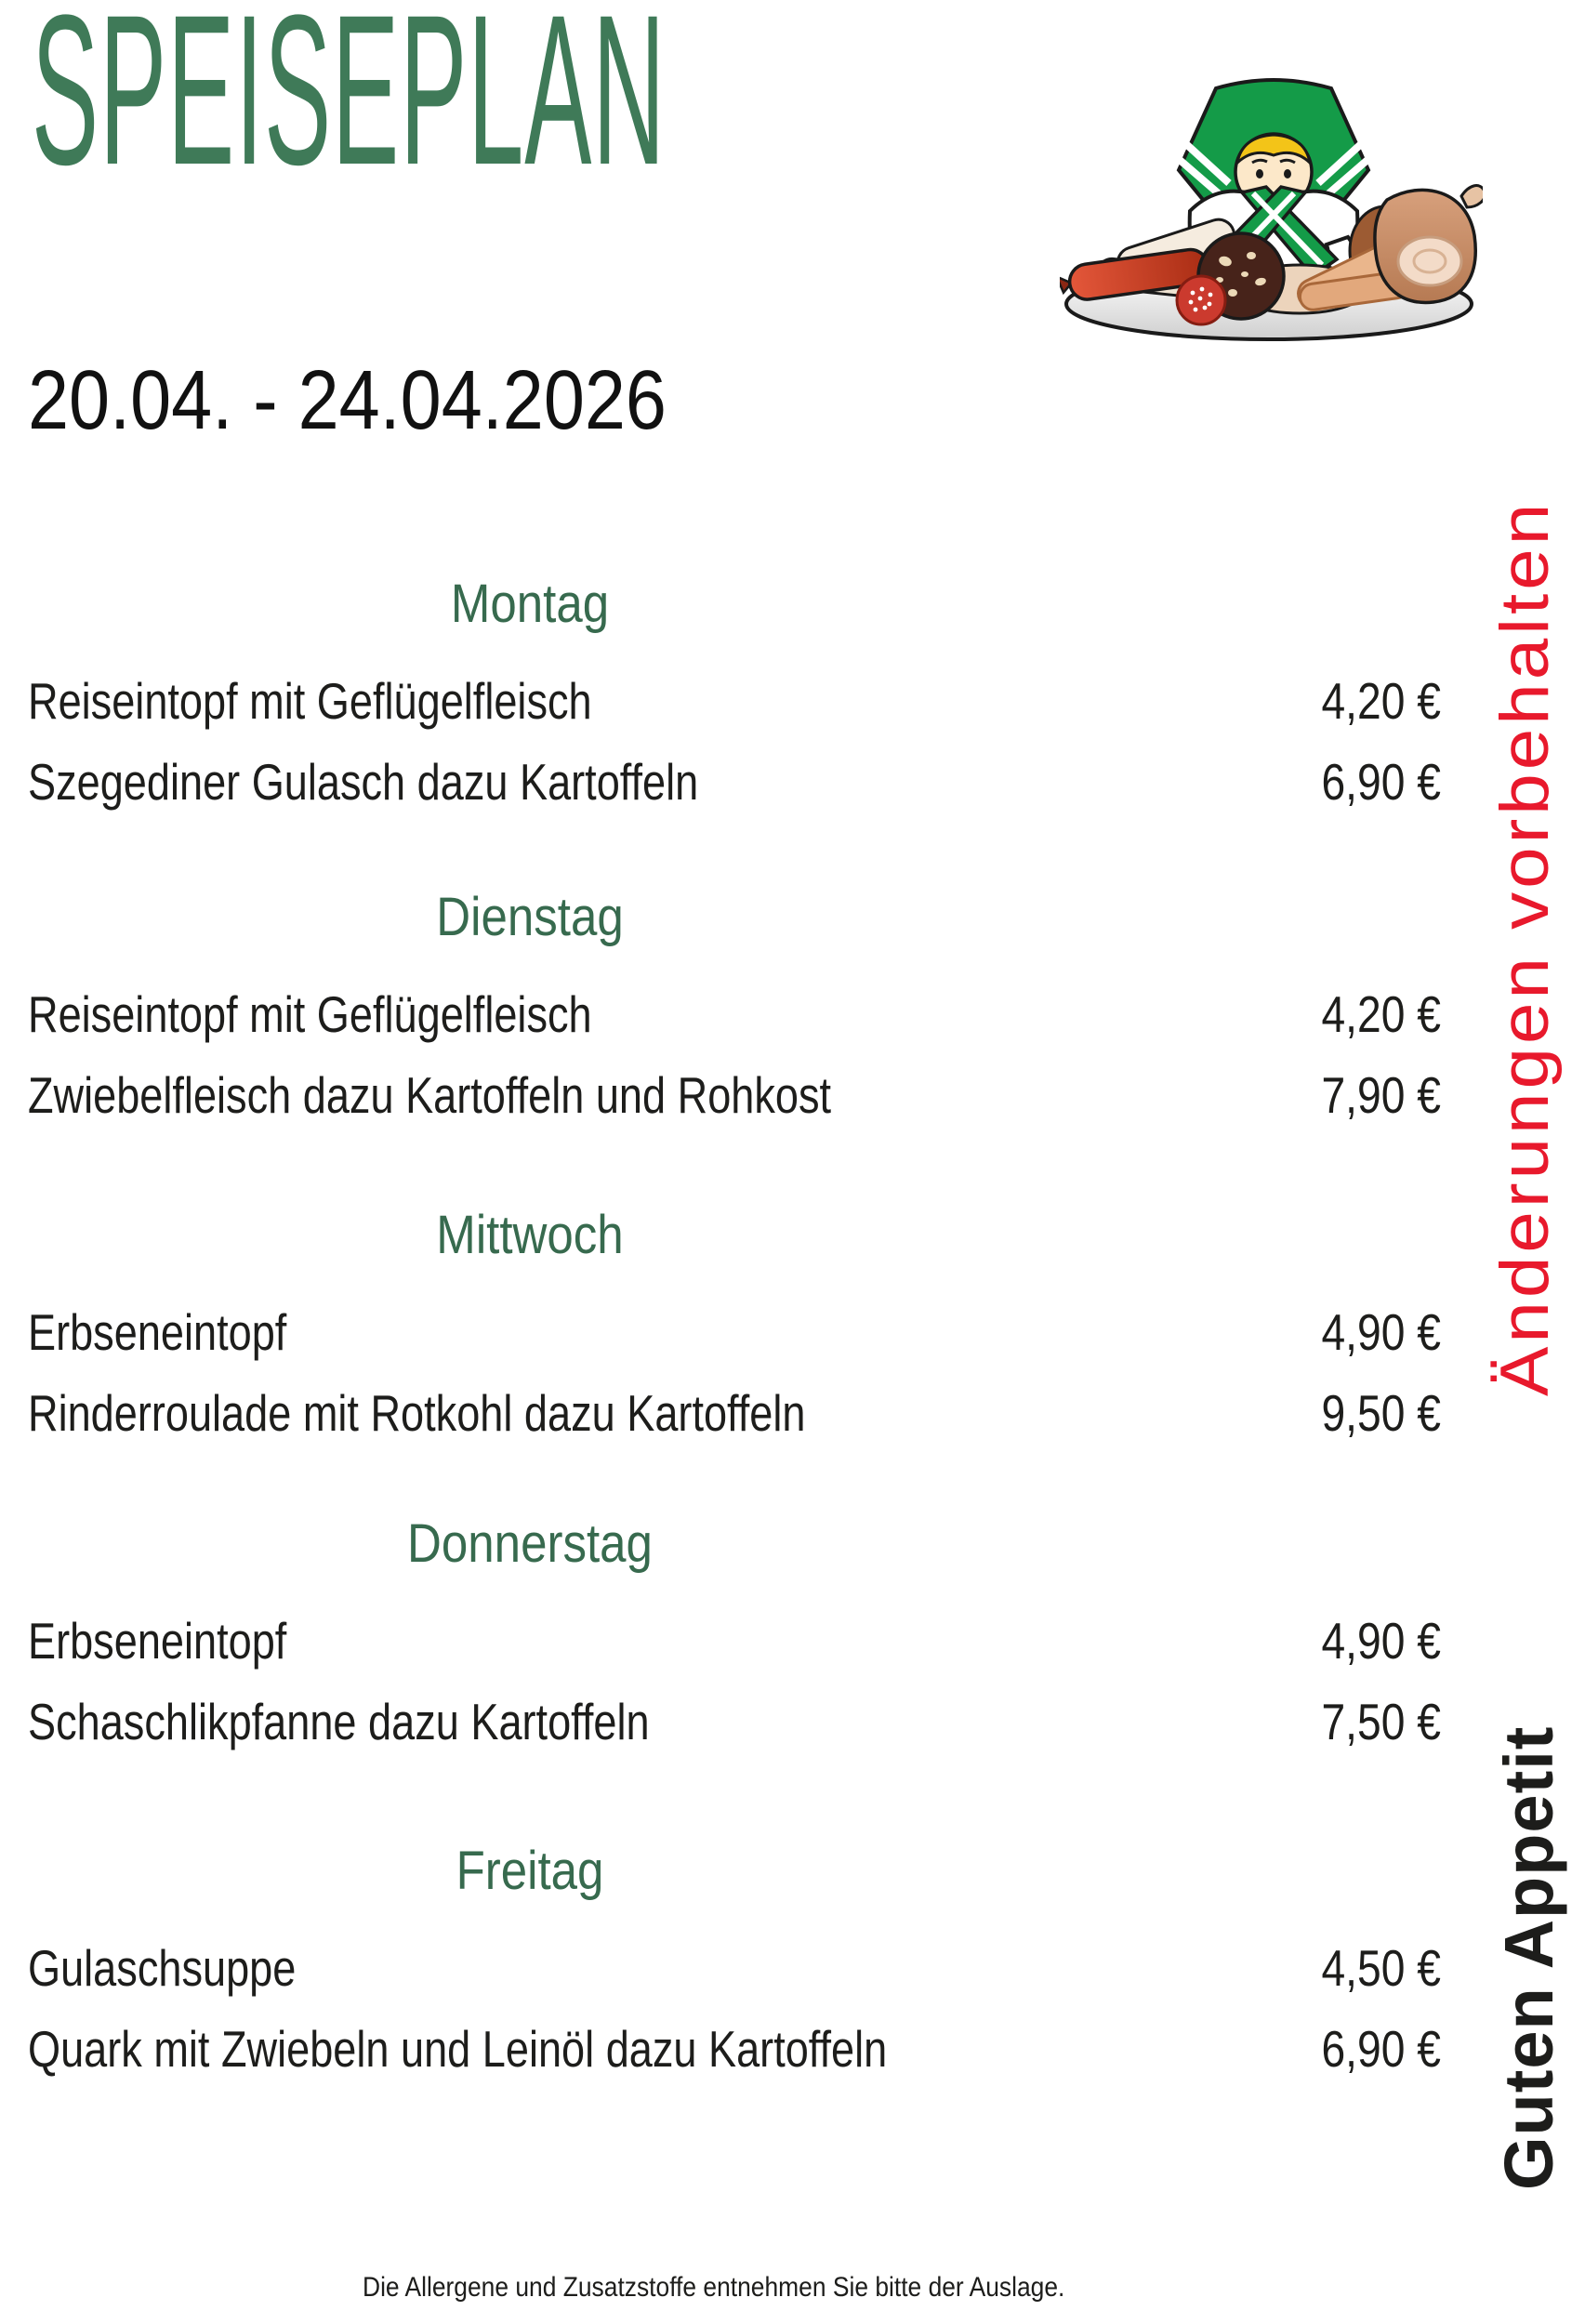  What do you see at coordinates (1528, 1957) in the screenshot?
I see `guten-appetit-note: Guten Appetit` at bounding box center [1528, 1957].